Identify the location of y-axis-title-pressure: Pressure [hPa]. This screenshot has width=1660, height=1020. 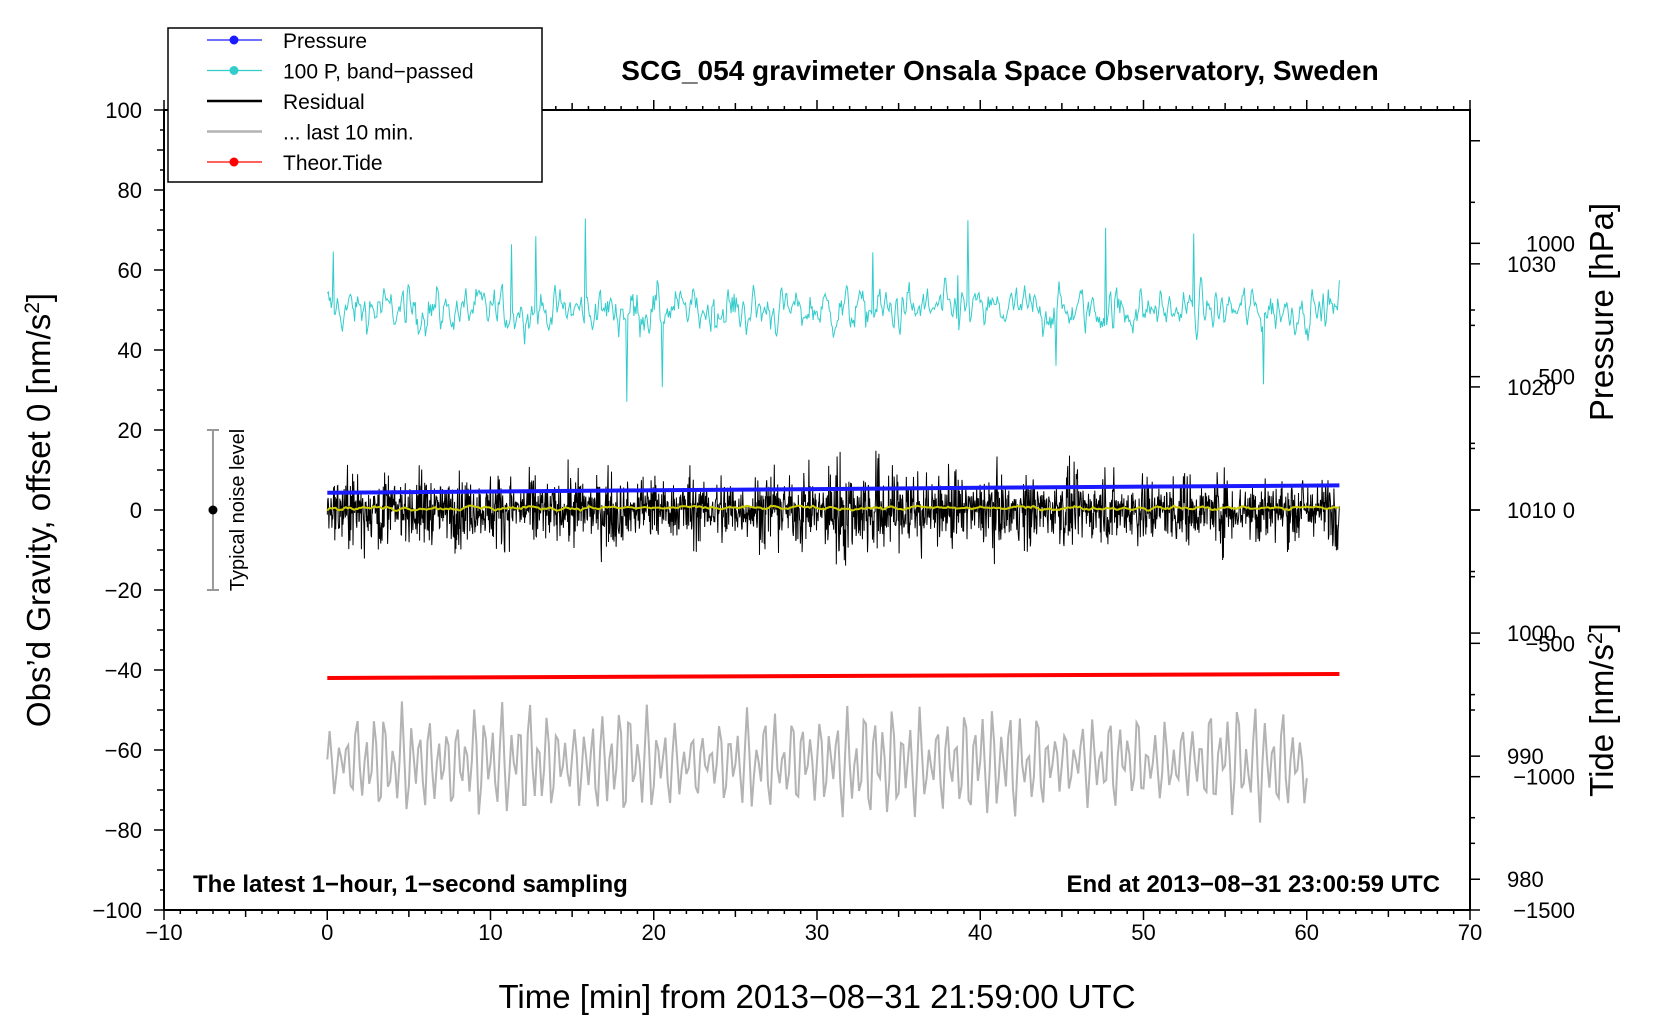
(1601, 312).